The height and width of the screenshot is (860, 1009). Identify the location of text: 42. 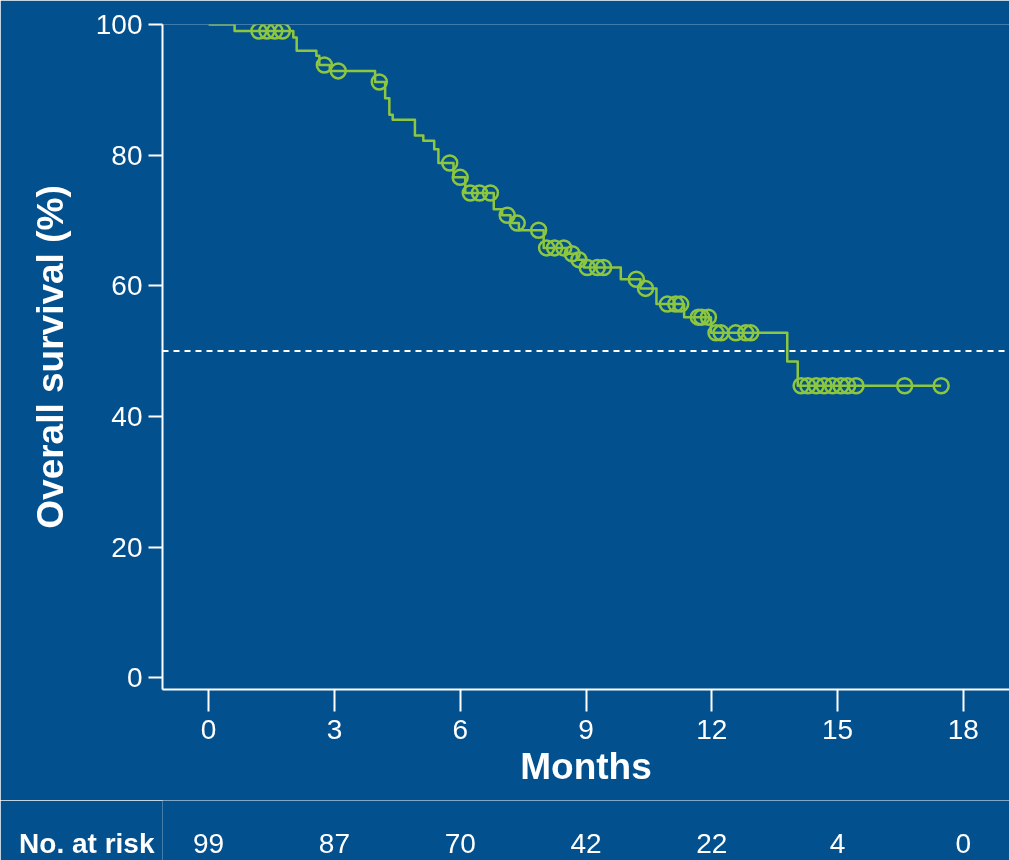
(586, 843).